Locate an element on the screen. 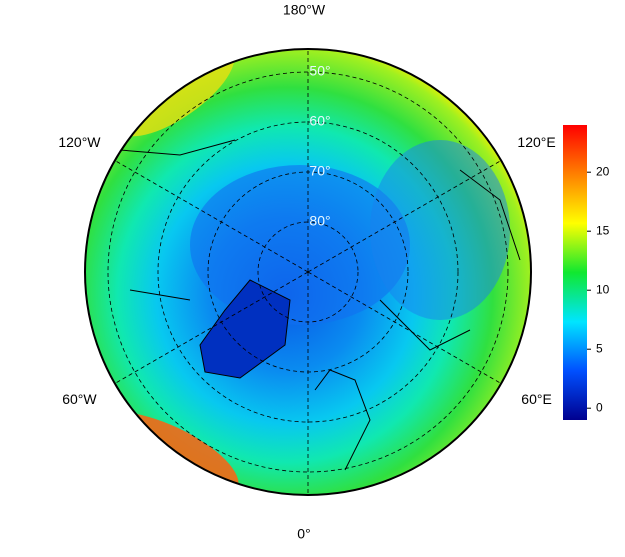 This screenshot has height=557, width=625. colorbar-tick-label: 5 is located at coordinates (599, 348).